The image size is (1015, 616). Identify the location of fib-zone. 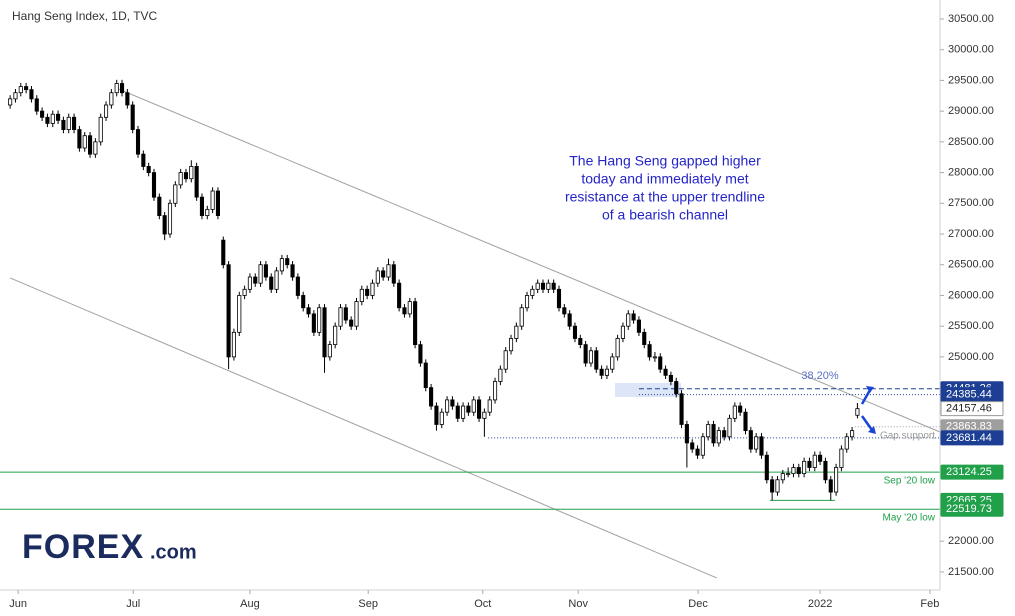
(648, 390).